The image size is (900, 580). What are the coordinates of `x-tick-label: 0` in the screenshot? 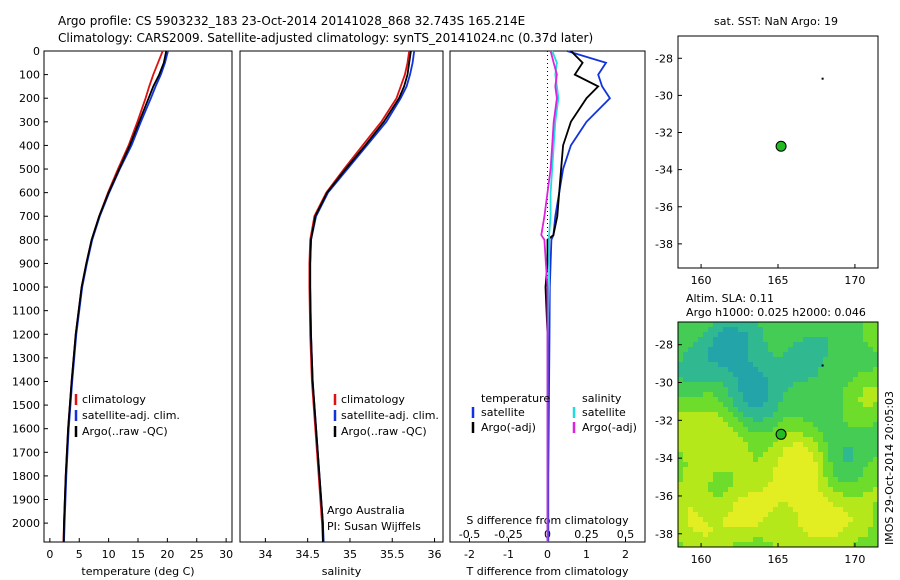 It's located at (49, 554).